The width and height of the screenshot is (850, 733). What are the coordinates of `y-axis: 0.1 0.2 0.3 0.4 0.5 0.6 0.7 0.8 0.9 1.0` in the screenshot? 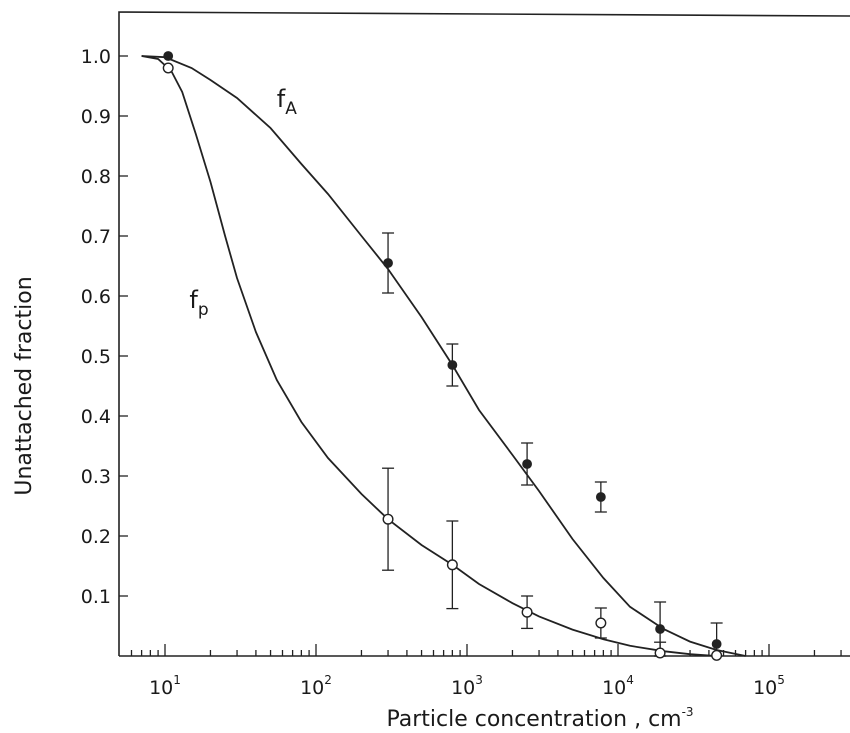 It's located at (104, 327).